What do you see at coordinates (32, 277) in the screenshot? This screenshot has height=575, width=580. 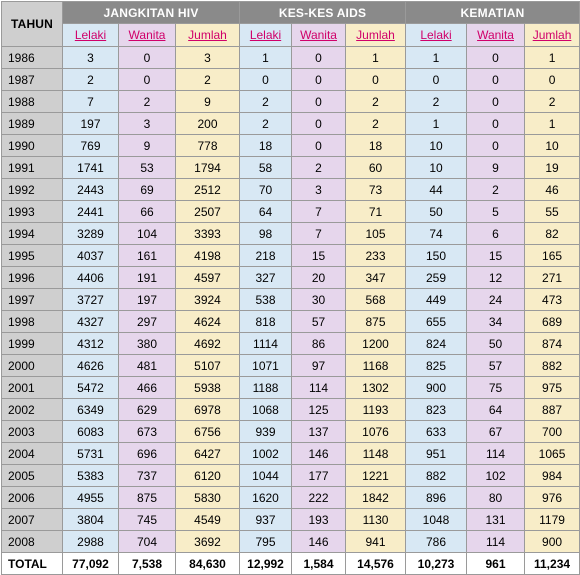 I see `year-cell: 1996` at bounding box center [32, 277].